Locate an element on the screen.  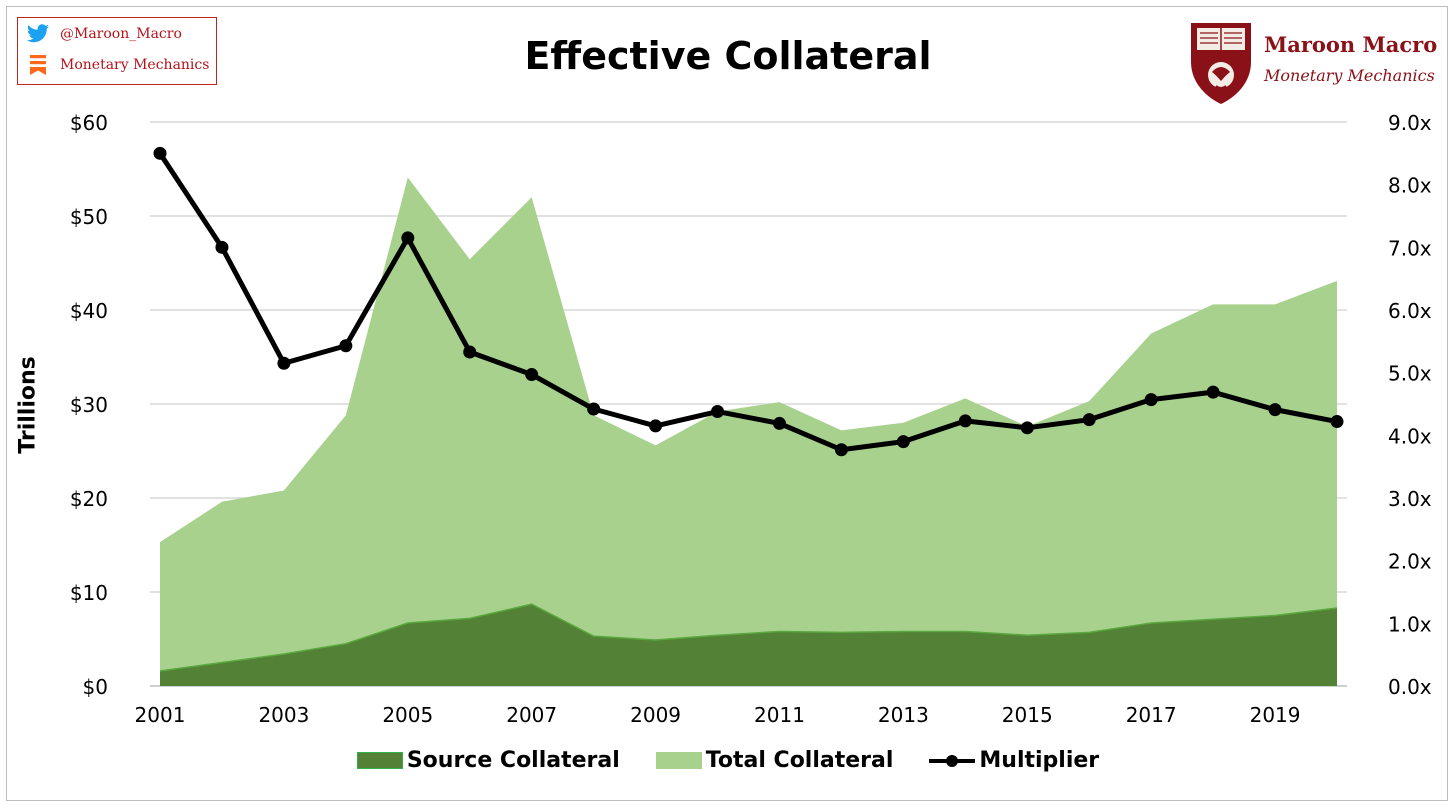
y-tick-label: $60 is located at coordinates (89, 123).